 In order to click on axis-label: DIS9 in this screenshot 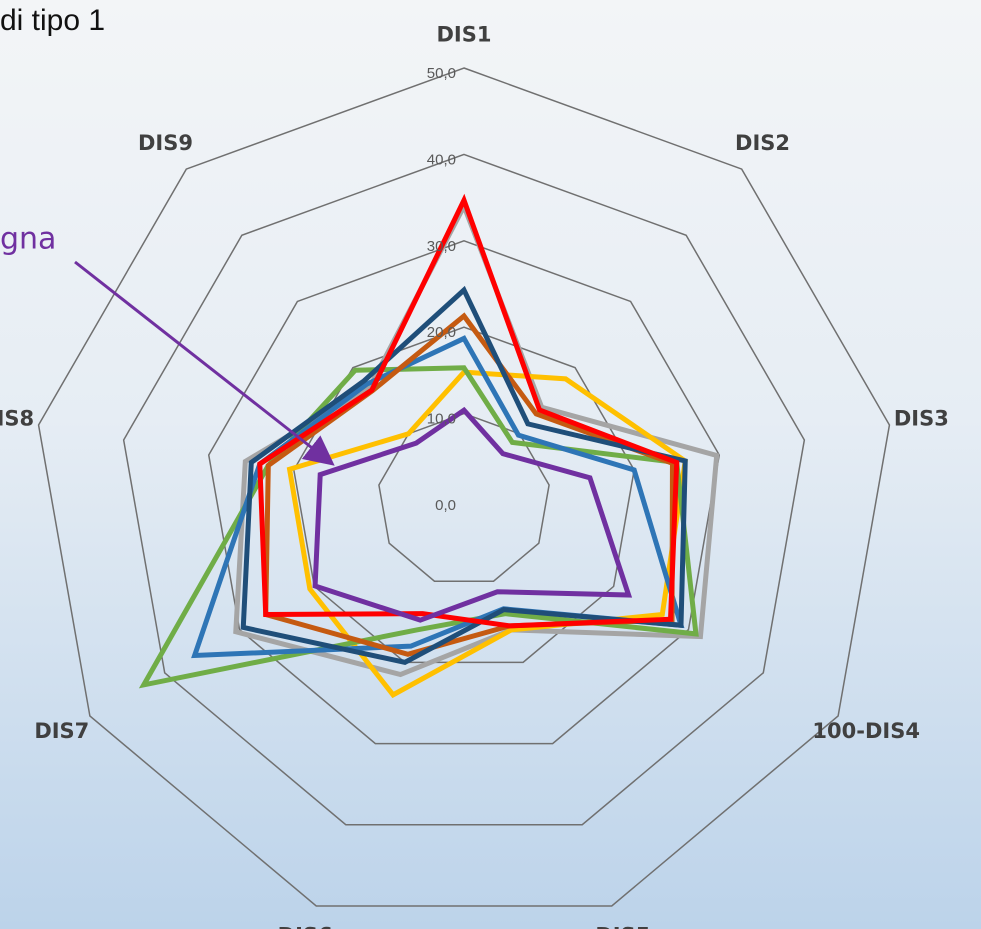, I will do `click(165, 143)`.